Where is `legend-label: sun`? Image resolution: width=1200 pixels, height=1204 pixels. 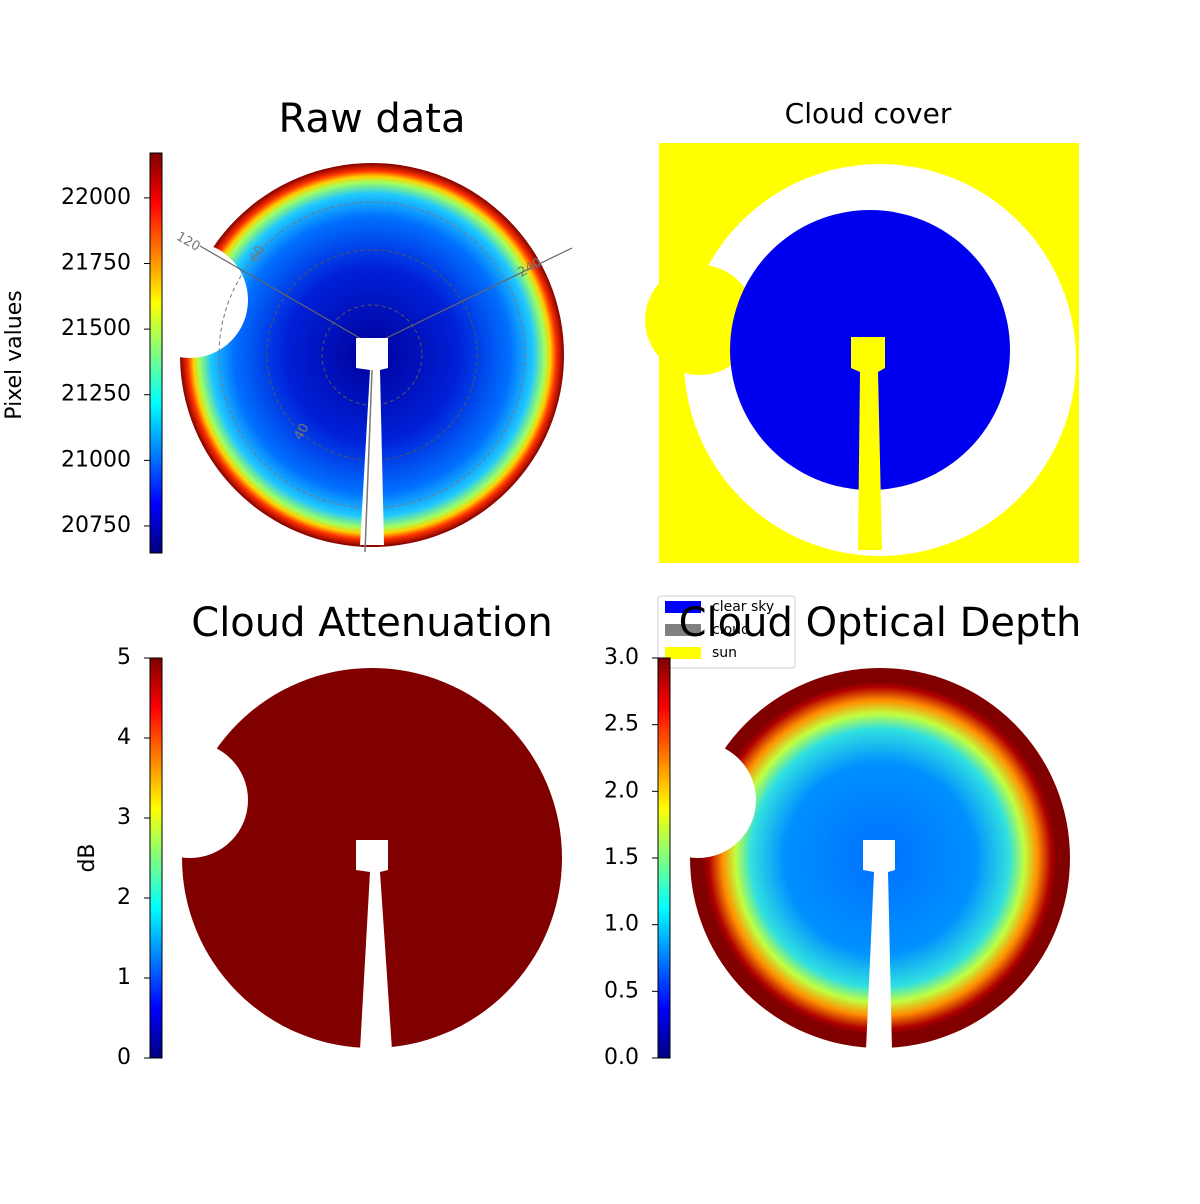 legend-label: sun is located at coordinates (724, 653).